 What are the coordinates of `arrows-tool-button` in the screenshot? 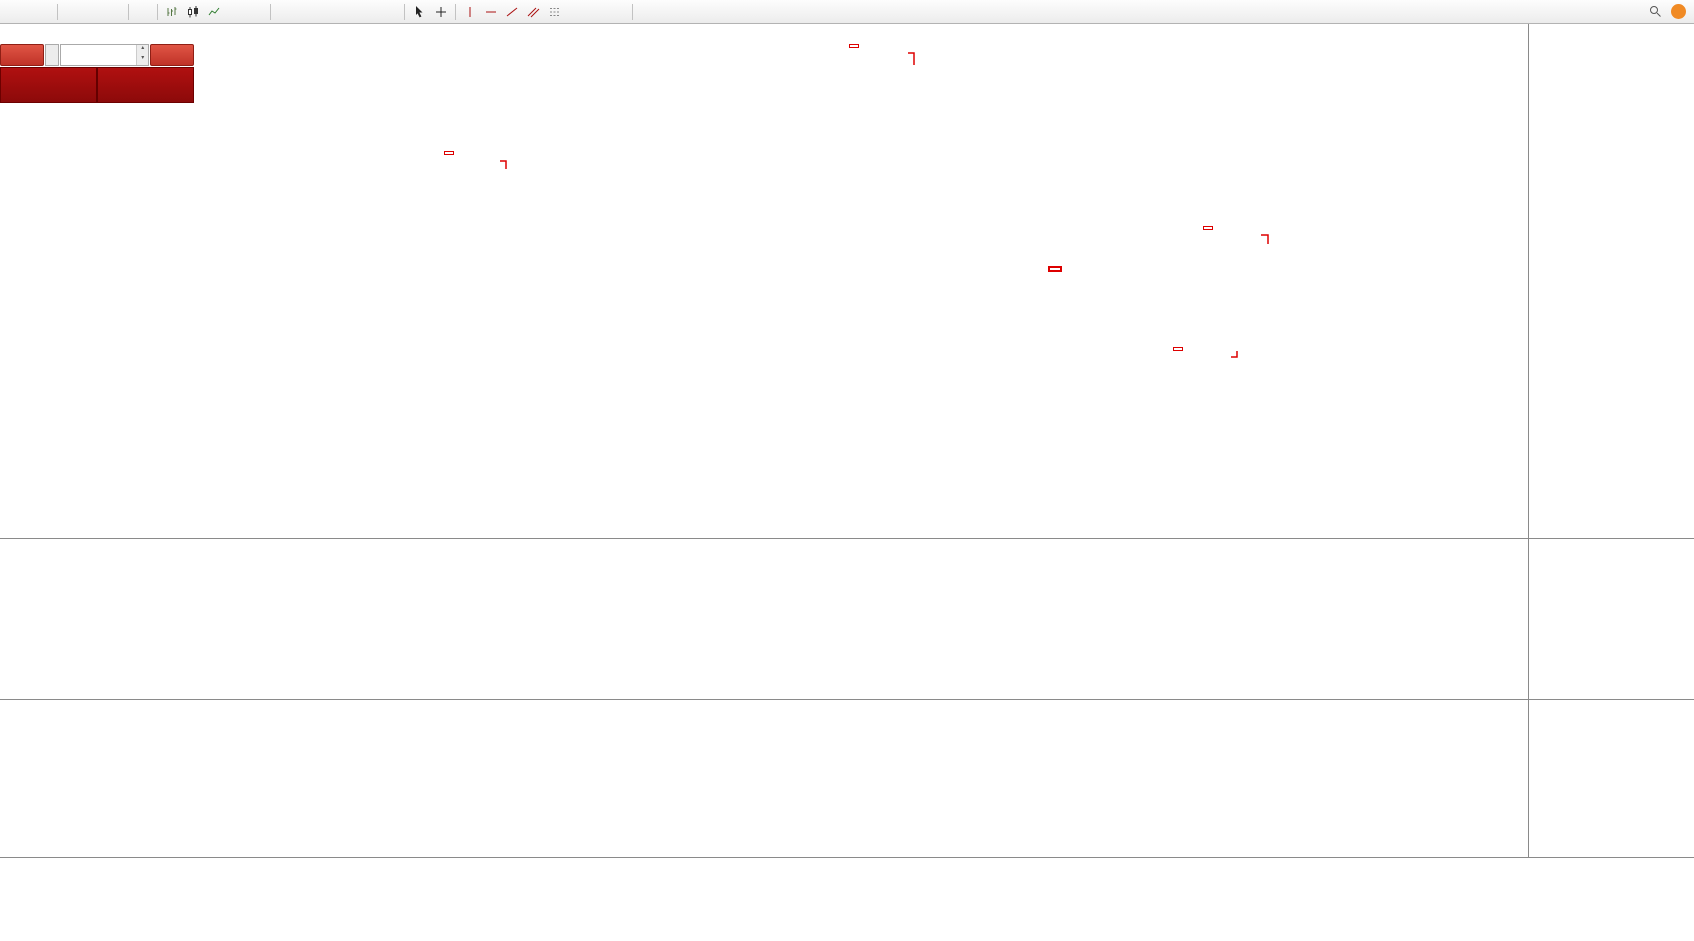 It's located at (618, 12).